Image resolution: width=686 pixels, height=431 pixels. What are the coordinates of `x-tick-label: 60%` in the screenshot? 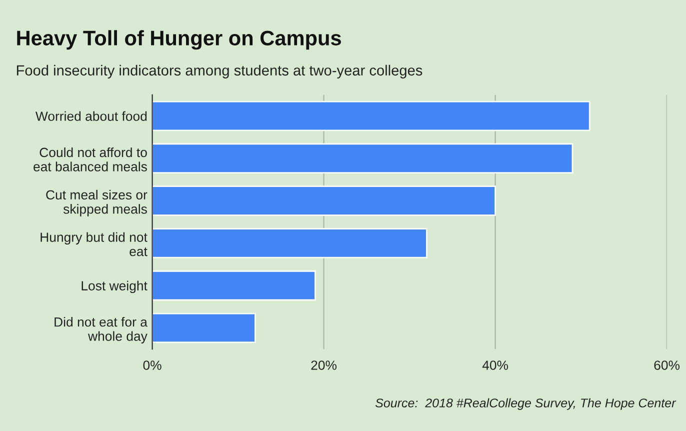 It's located at (667, 365).